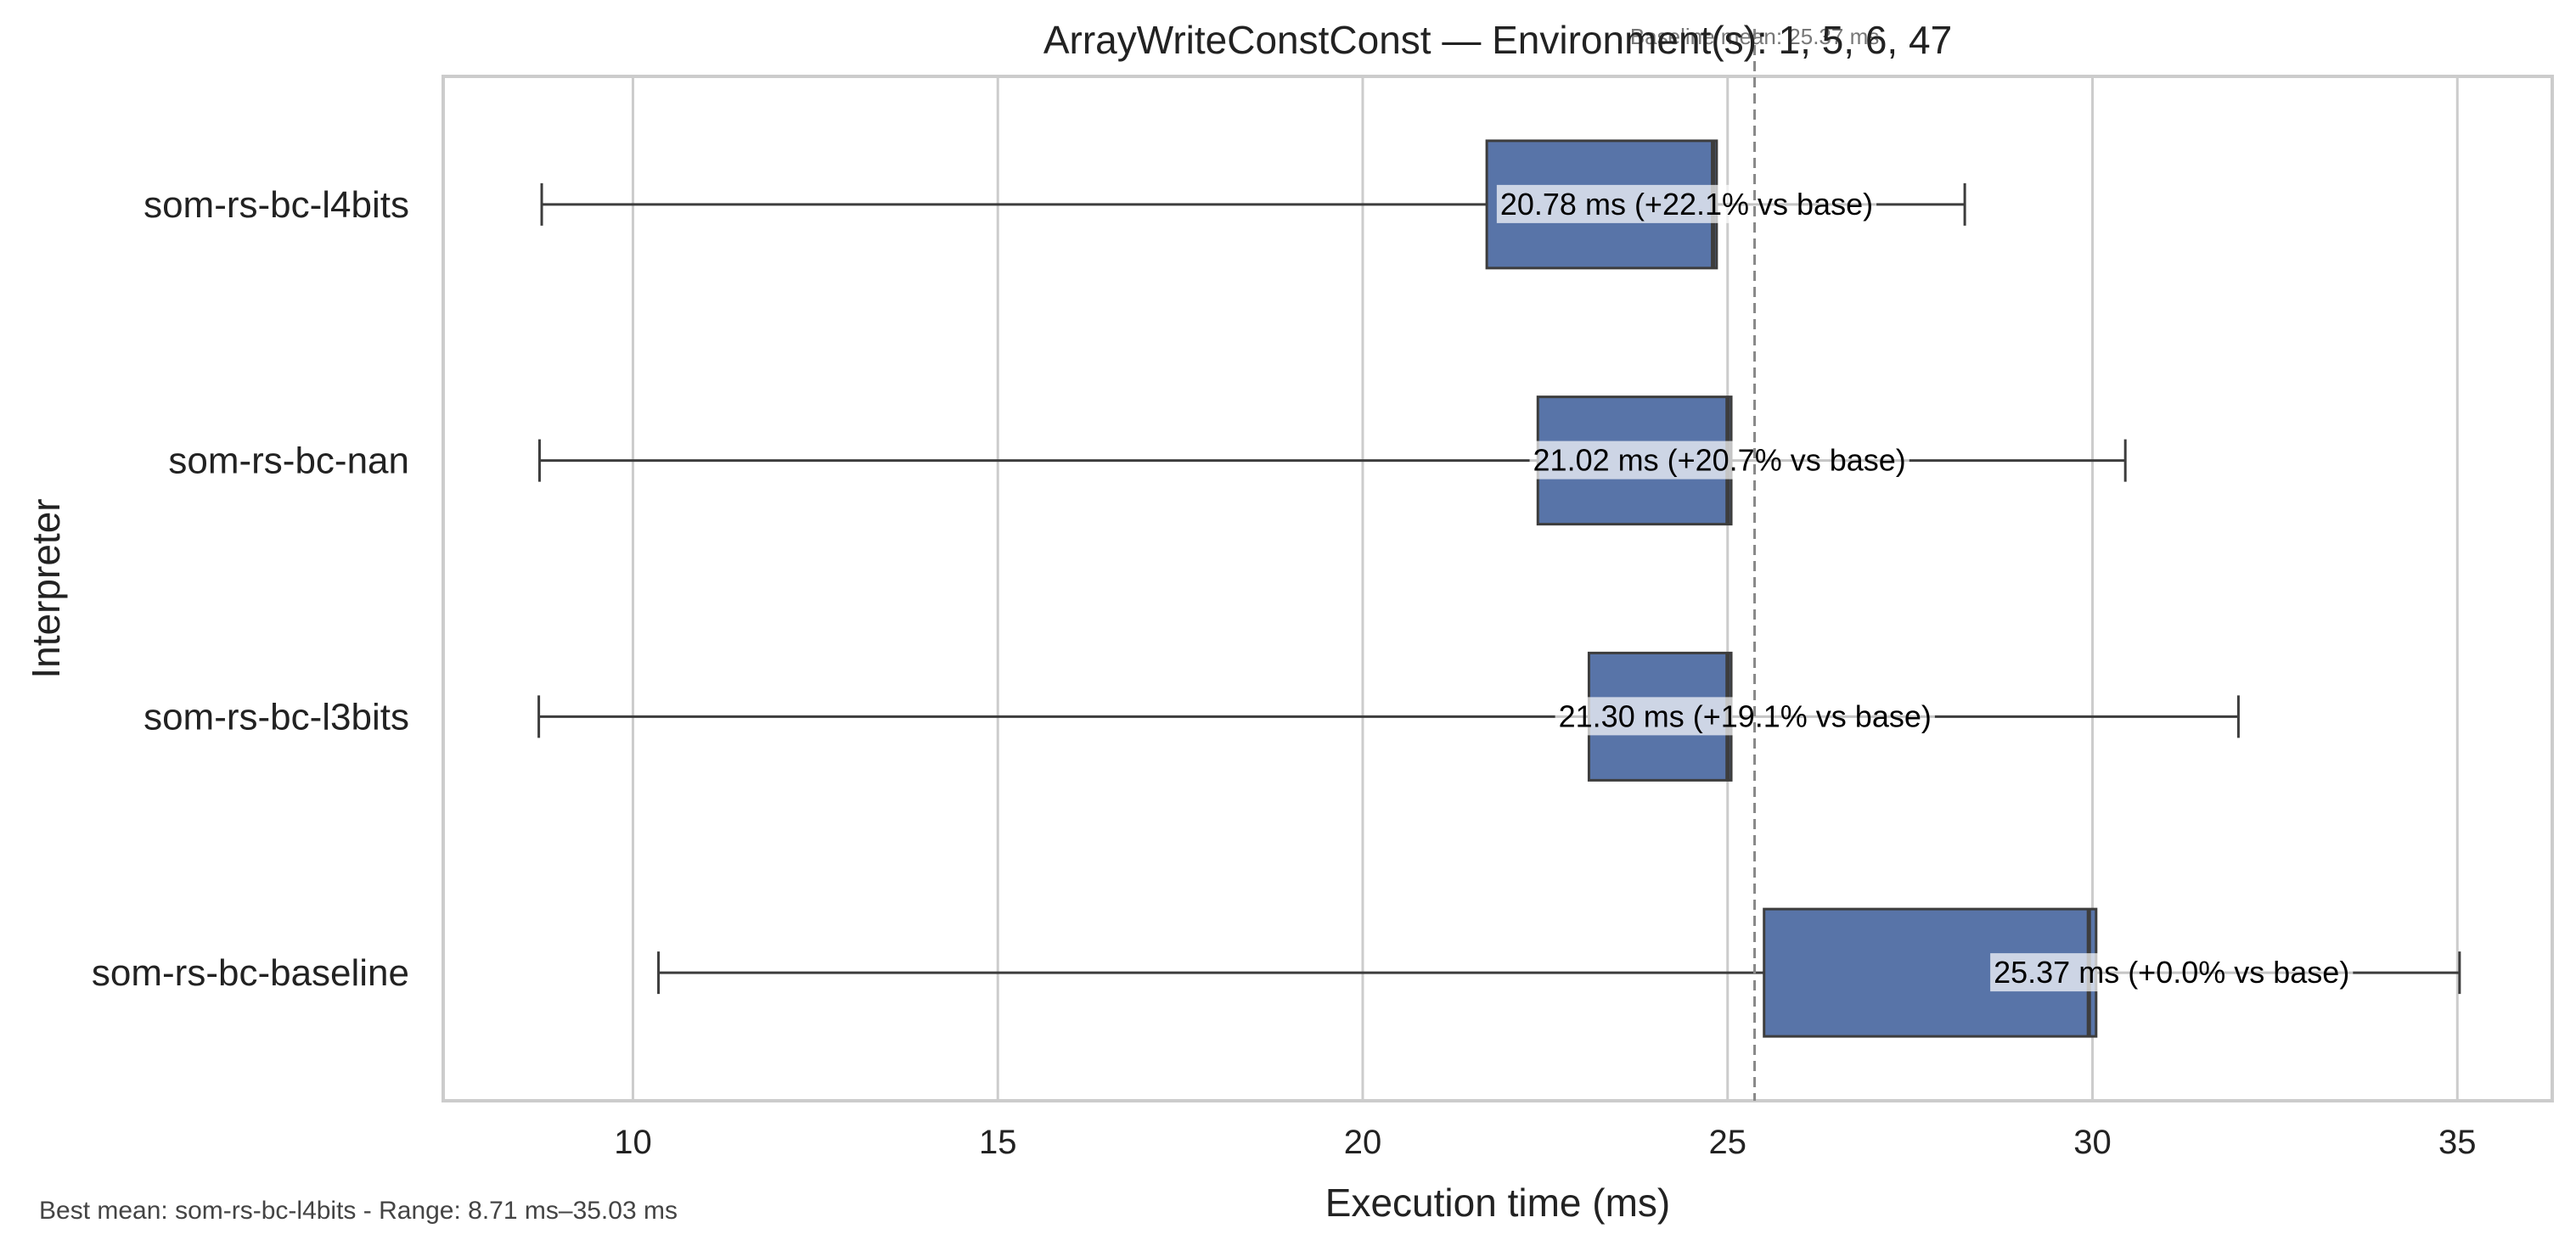 This screenshot has width=2576, height=1251. What do you see at coordinates (250, 973) in the screenshot?
I see `y-tick-label: som-rs-bc-baseline` at bounding box center [250, 973].